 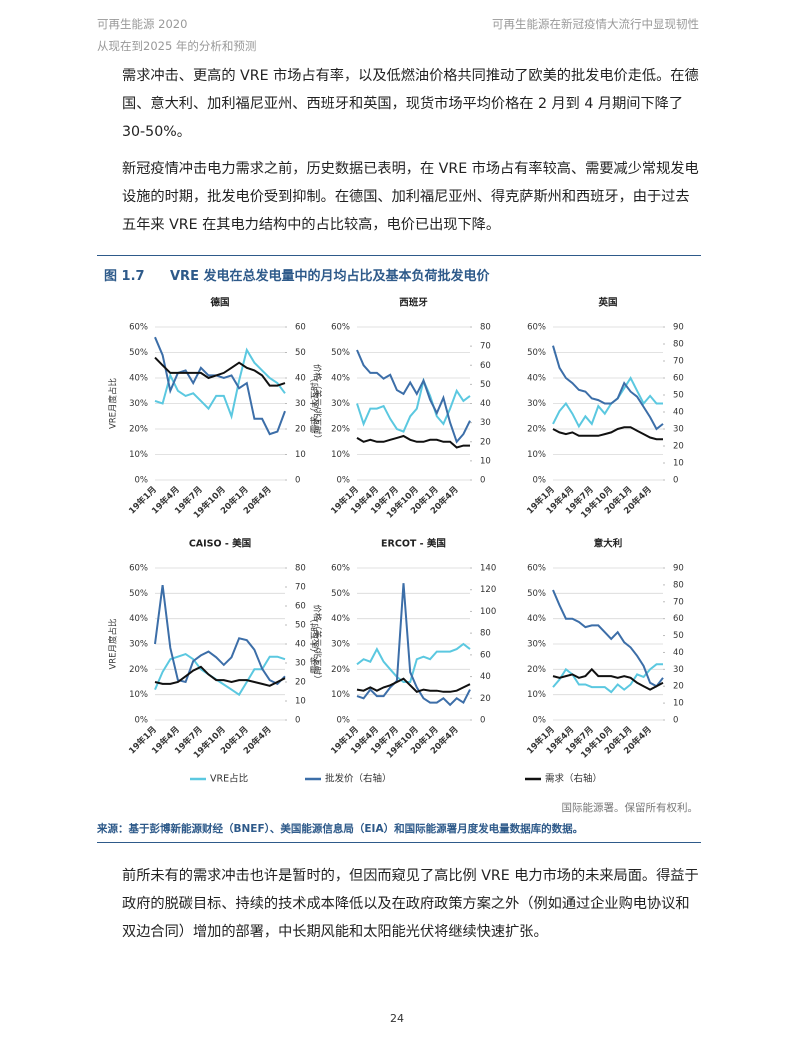 I want to click on legend-label: 需求（右轴）, so click(x=573, y=779).